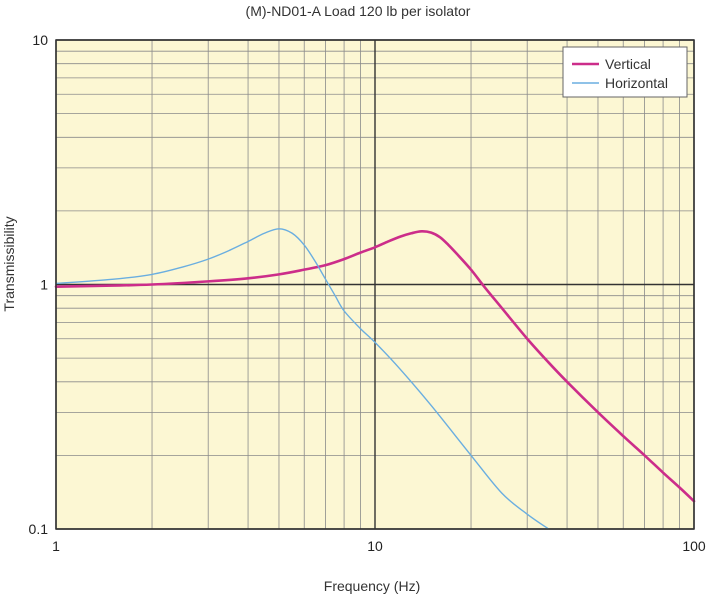  What do you see at coordinates (358, 11) in the screenshot?
I see `chart-title: (M)-ND01-A Load 120 lb per isolator` at bounding box center [358, 11].